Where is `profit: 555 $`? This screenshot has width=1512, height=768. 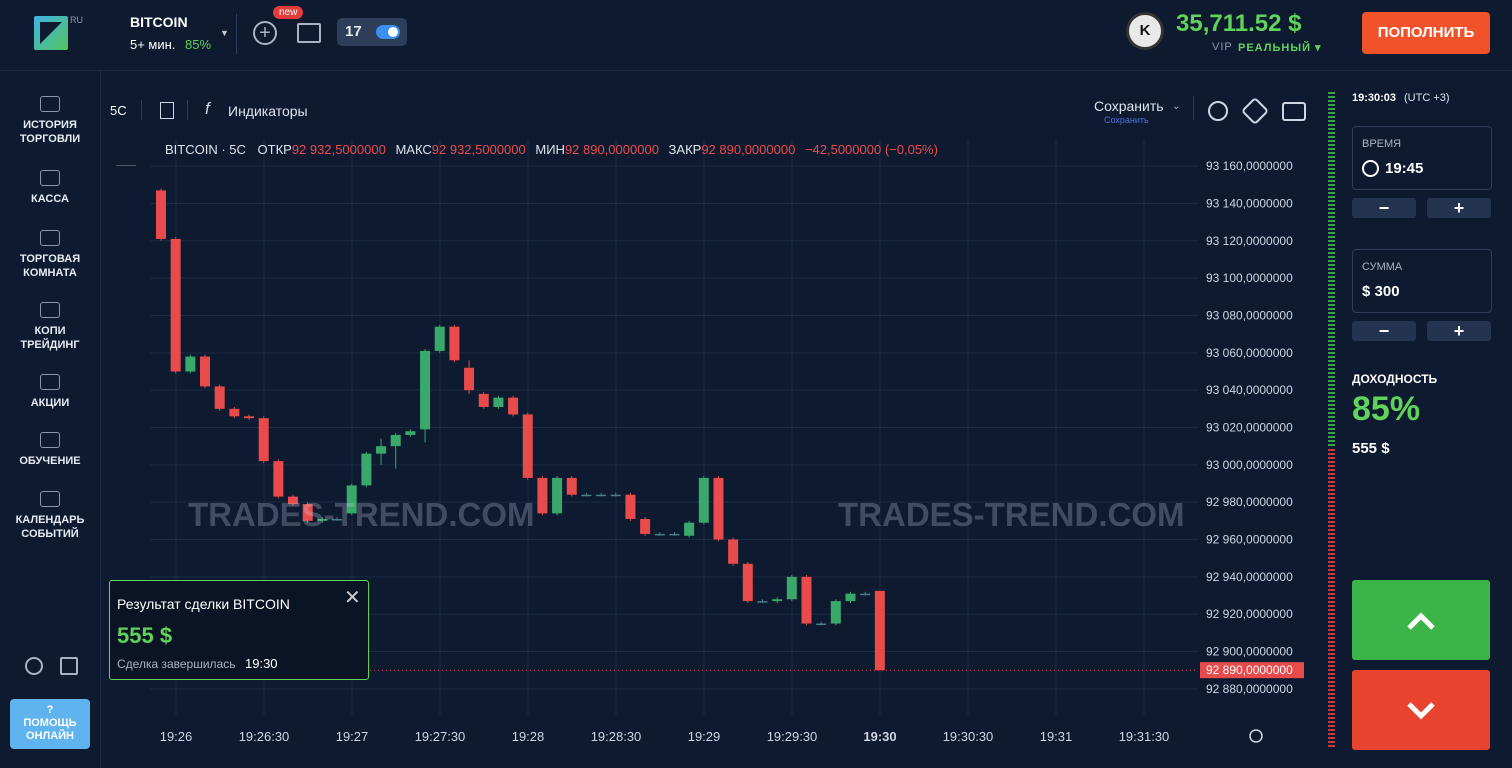 profit: 555 $ is located at coordinates (1371, 448).